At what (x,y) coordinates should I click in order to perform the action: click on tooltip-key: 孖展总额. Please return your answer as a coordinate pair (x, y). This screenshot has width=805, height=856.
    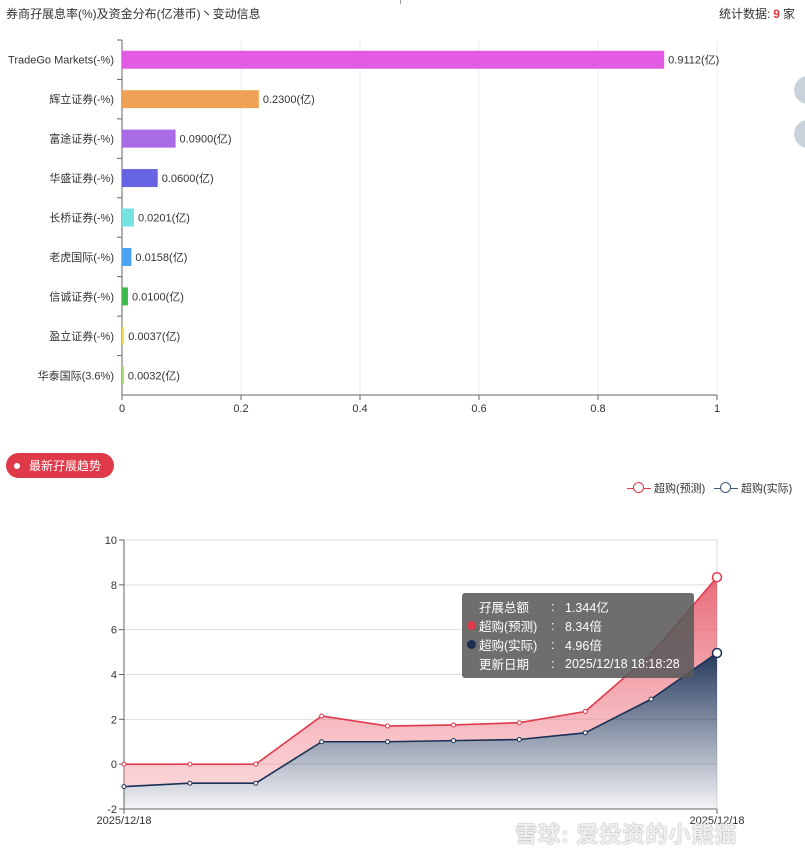
    Looking at the image, I should click on (504, 608).